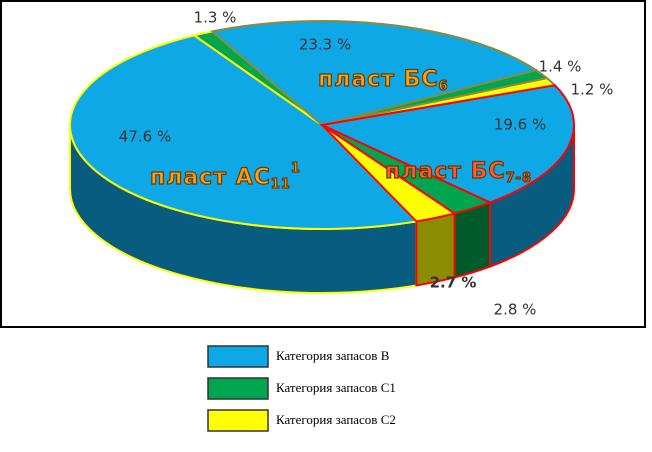 The width and height of the screenshot is (652, 452). What do you see at coordinates (453, 283) in the screenshot?
I see `data-label: 2.7 %` at bounding box center [453, 283].